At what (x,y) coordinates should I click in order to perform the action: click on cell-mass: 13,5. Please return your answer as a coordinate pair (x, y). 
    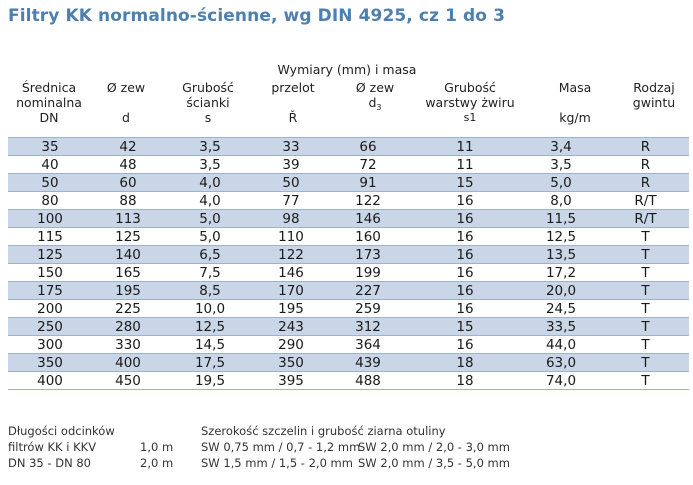
    Looking at the image, I should click on (561, 254).